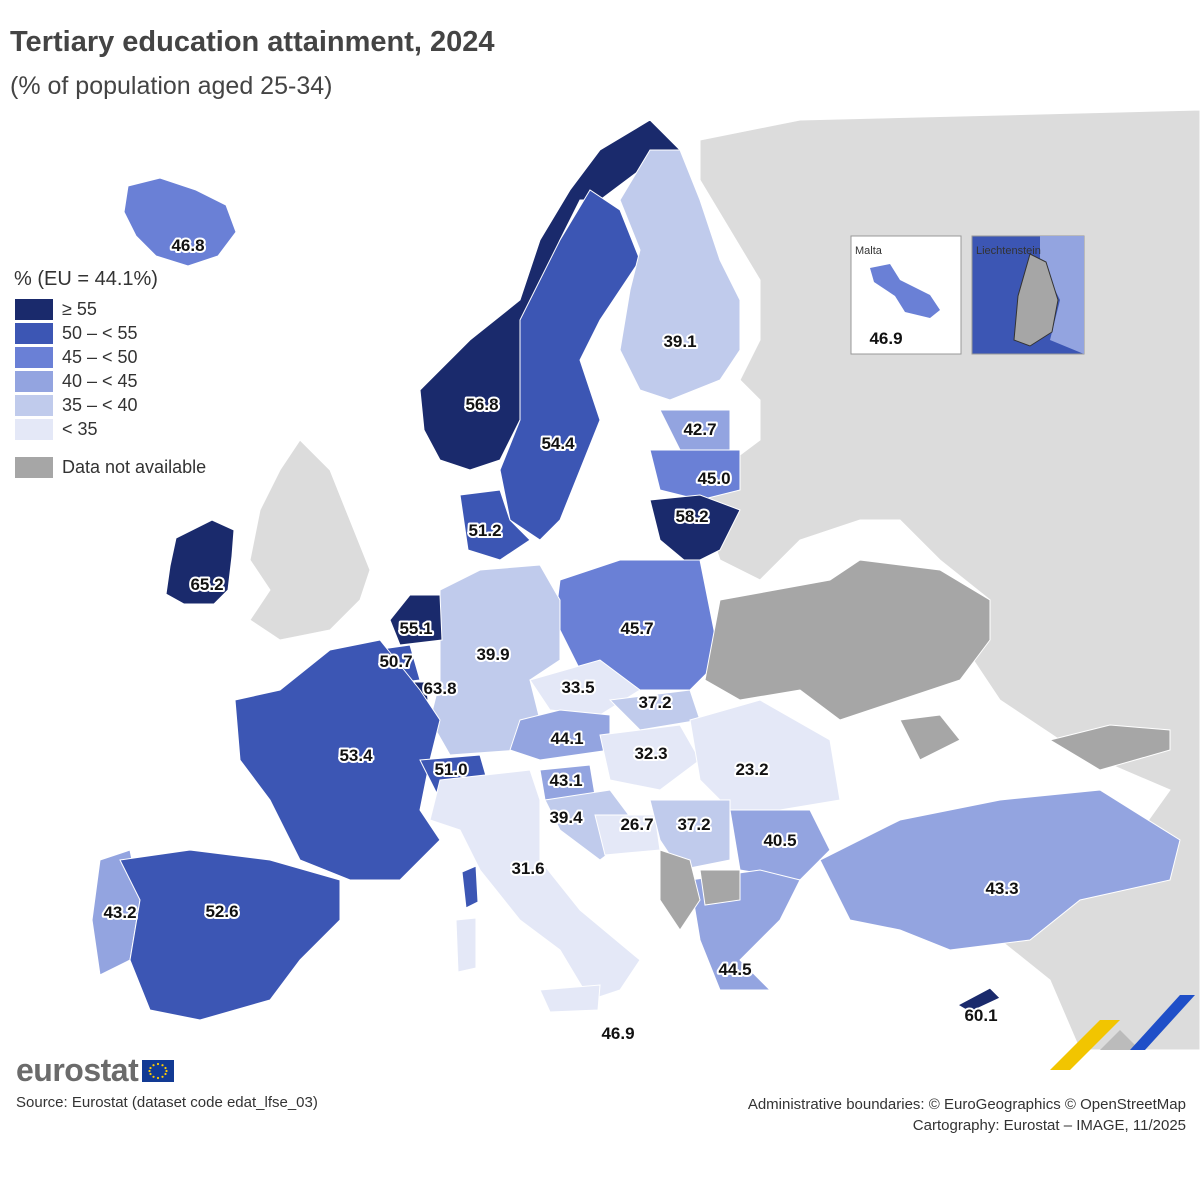 This screenshot has height=1200, width=1200. What do you see at coordinates (565, 780) in the screenshot?
I see `region-value-label: 43.1` at bounding box center [565, 780].